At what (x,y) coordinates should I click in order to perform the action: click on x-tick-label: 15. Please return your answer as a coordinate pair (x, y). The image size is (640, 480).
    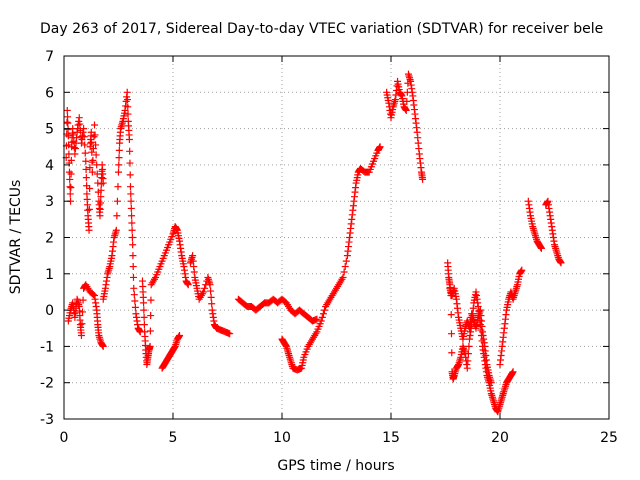
    Looking at the image, I should click on (391, 438).